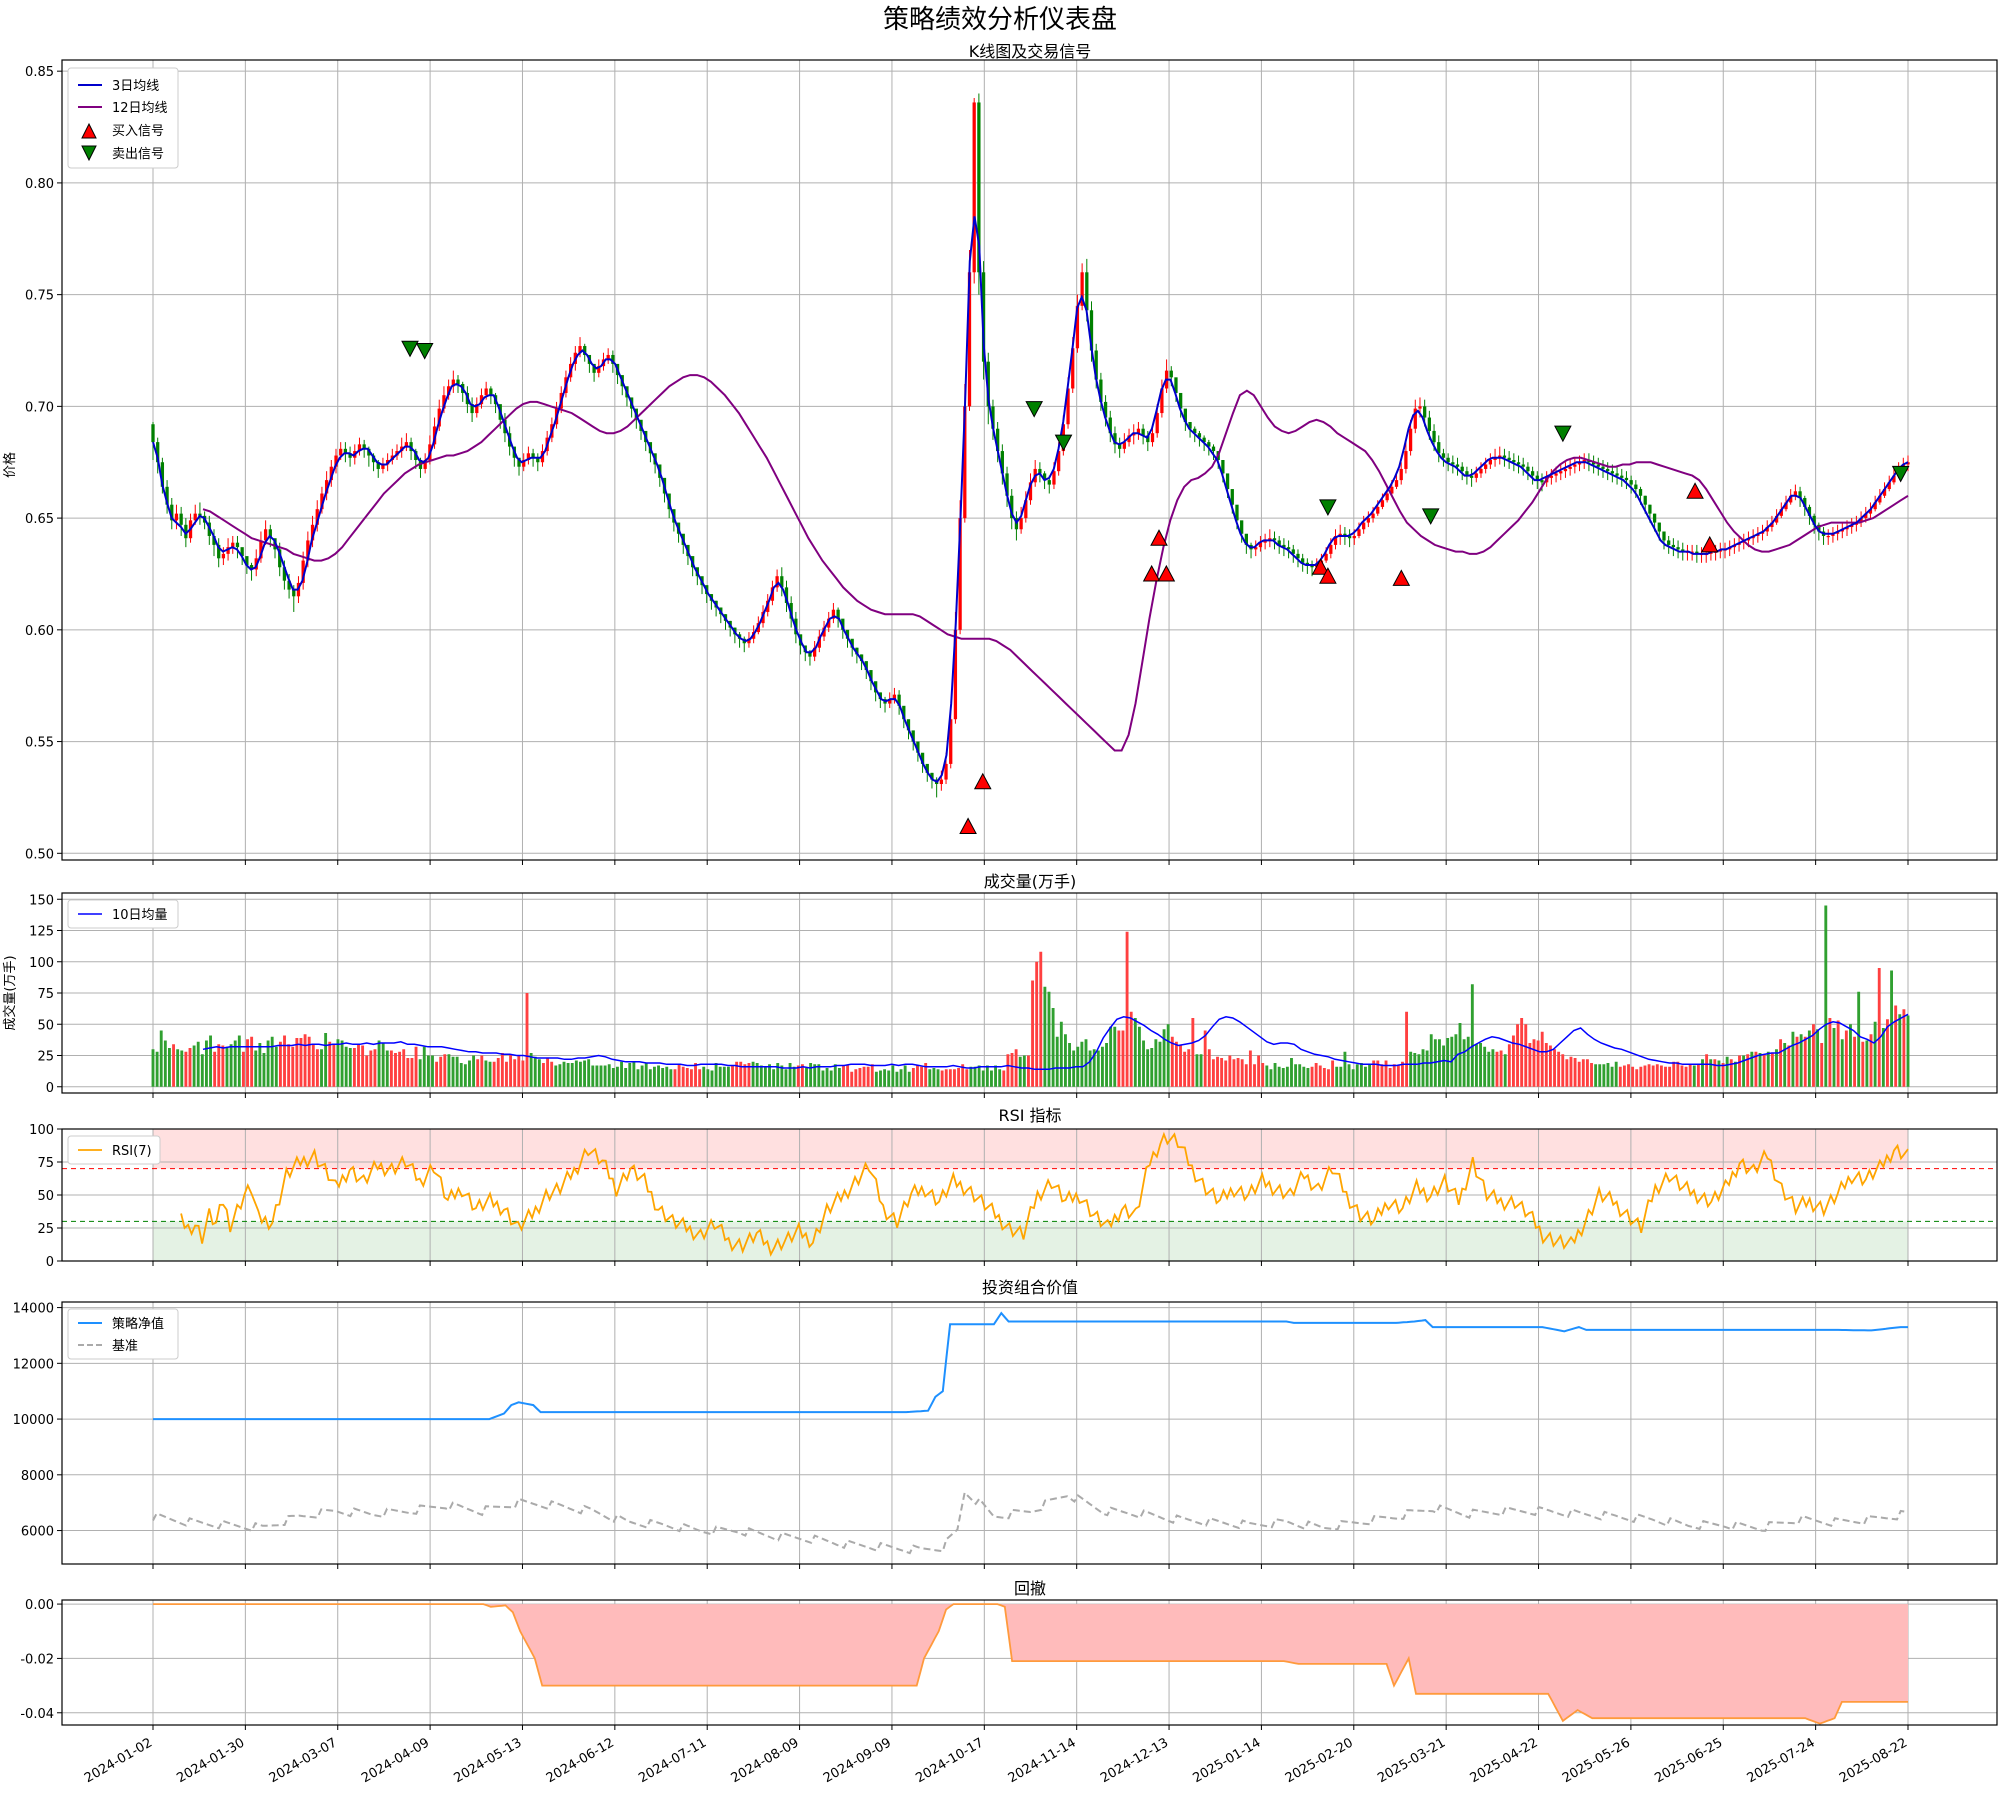  I want to click on x-tick-label: 2024-06-12, so click(580, 1760).